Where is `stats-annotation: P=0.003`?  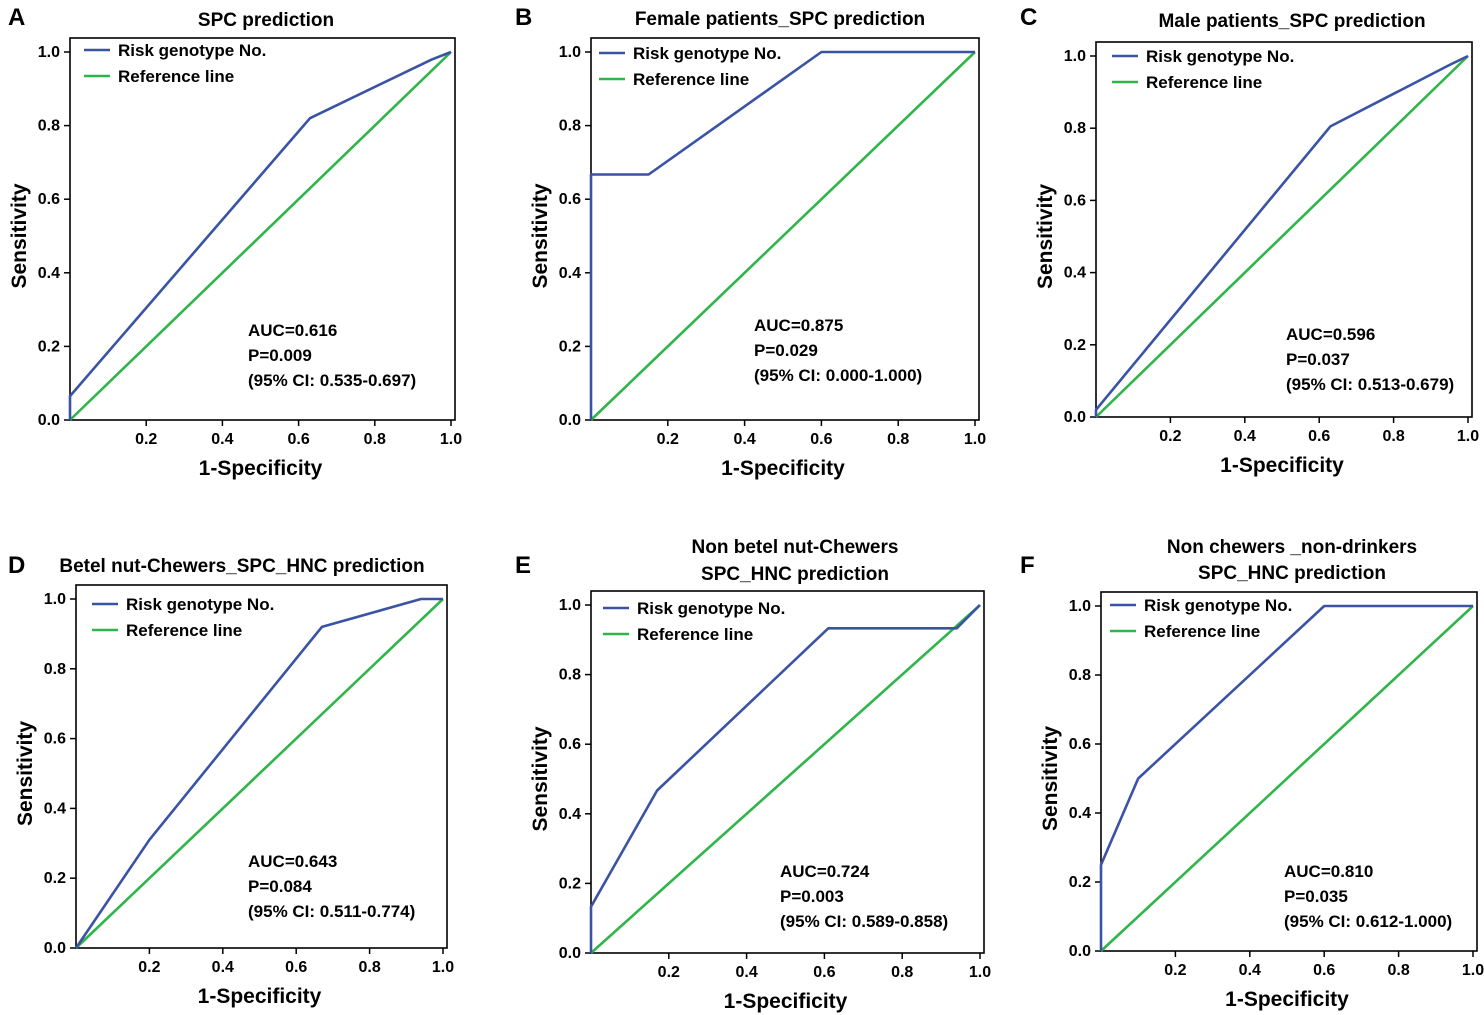
stats-annotation: P=0.003 is located at coordinates (812, 896).